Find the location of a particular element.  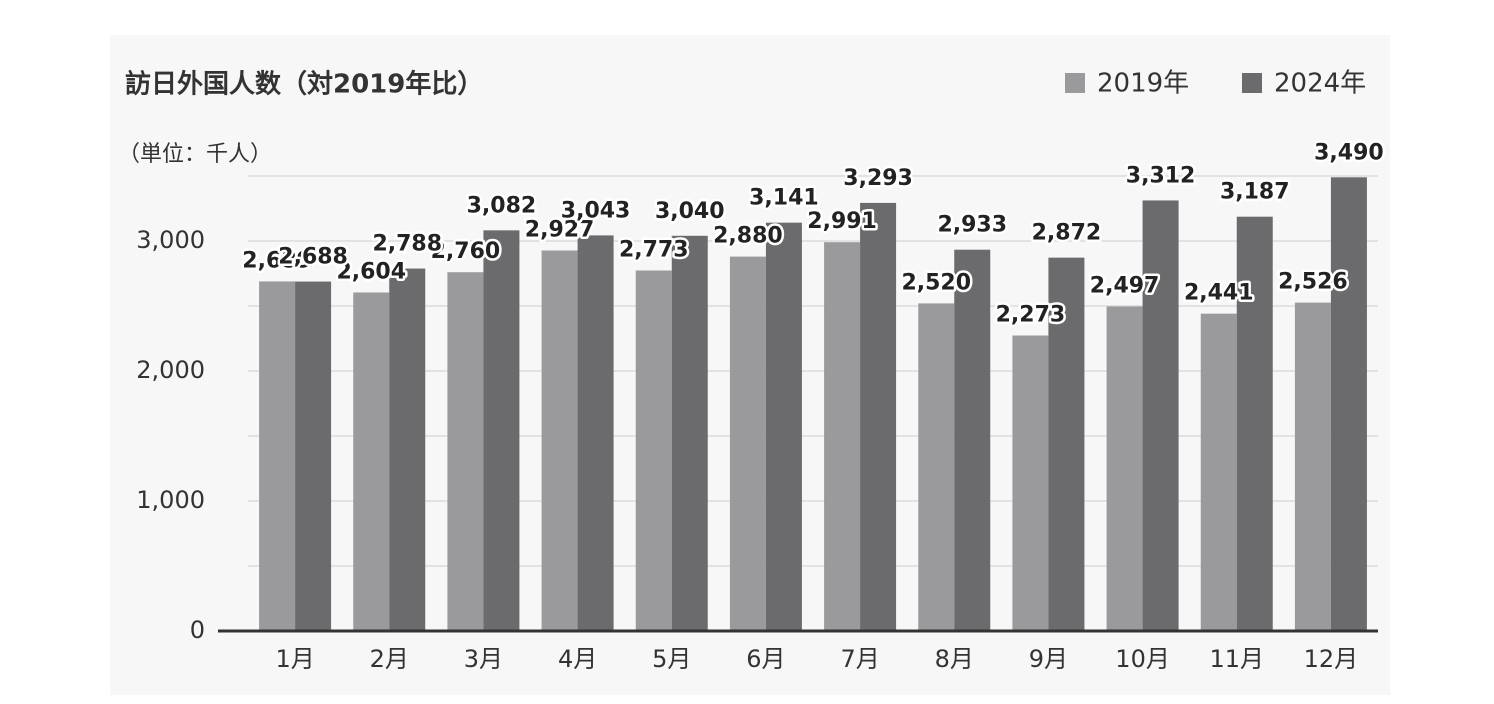

value-label: 3,187 is located at coordinates (1255, 192).